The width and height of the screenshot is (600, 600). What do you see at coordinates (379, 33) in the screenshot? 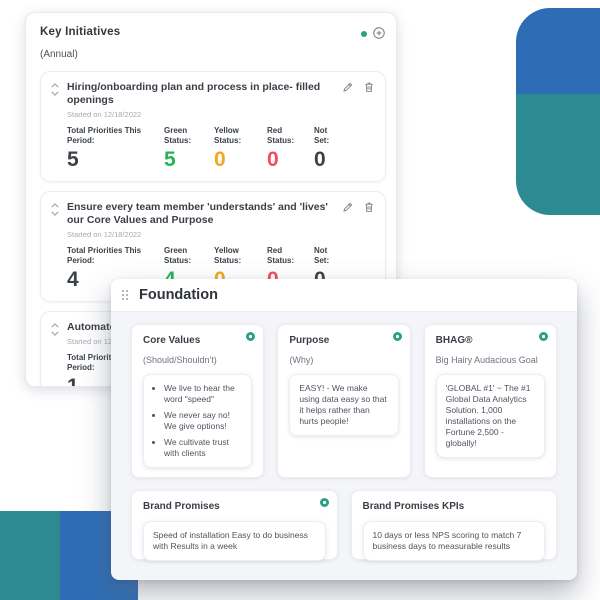
I see `add-initiative-icon` at bounding box center [379, 33].